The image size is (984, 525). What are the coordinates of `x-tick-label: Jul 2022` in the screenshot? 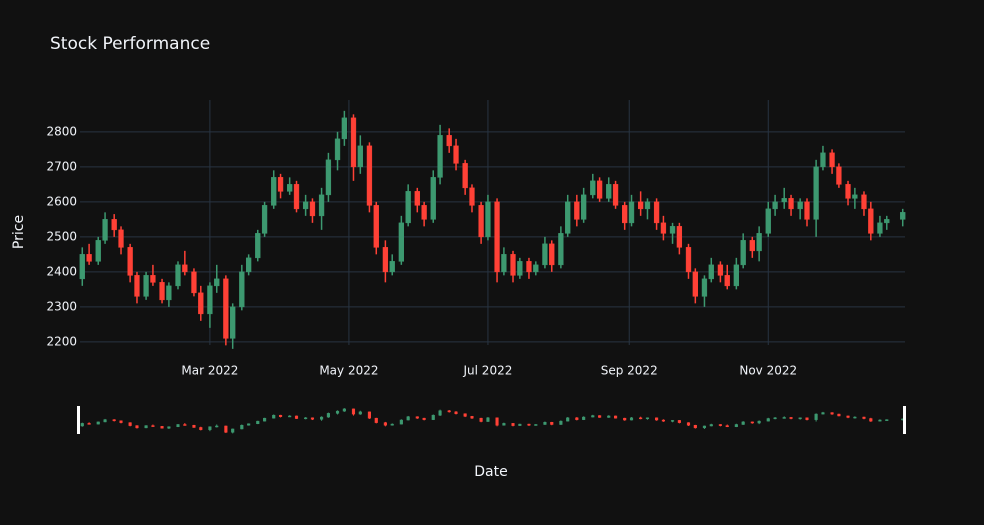 It's located at (488, 371).